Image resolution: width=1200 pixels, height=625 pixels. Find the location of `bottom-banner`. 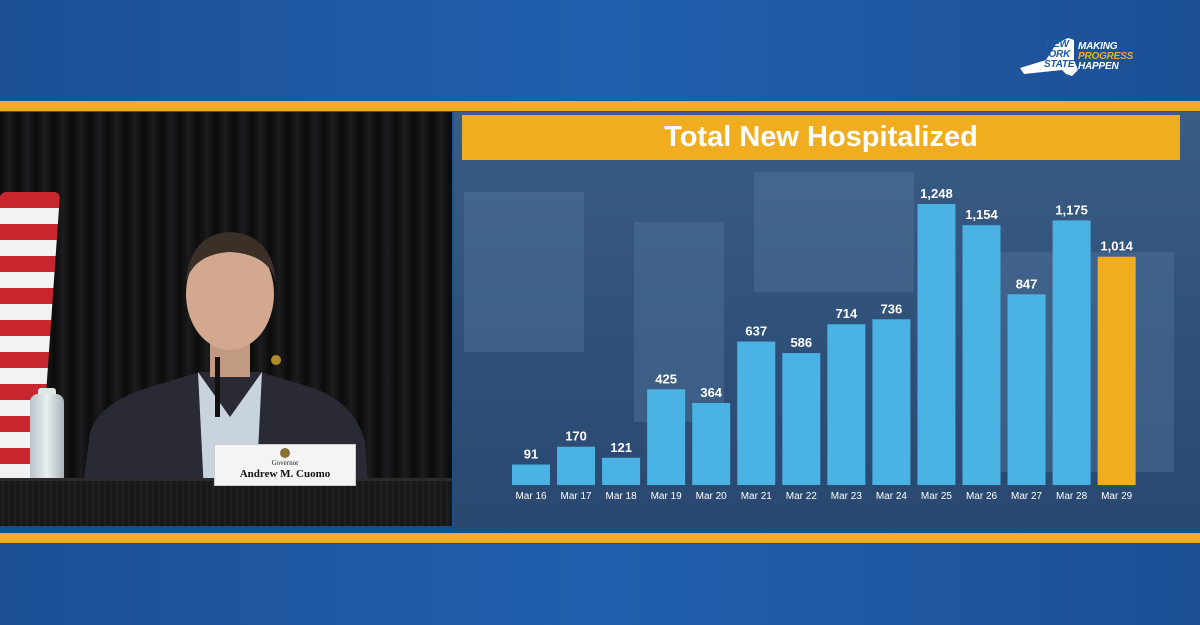

bottom-banner is located at coordinates (600, 584).